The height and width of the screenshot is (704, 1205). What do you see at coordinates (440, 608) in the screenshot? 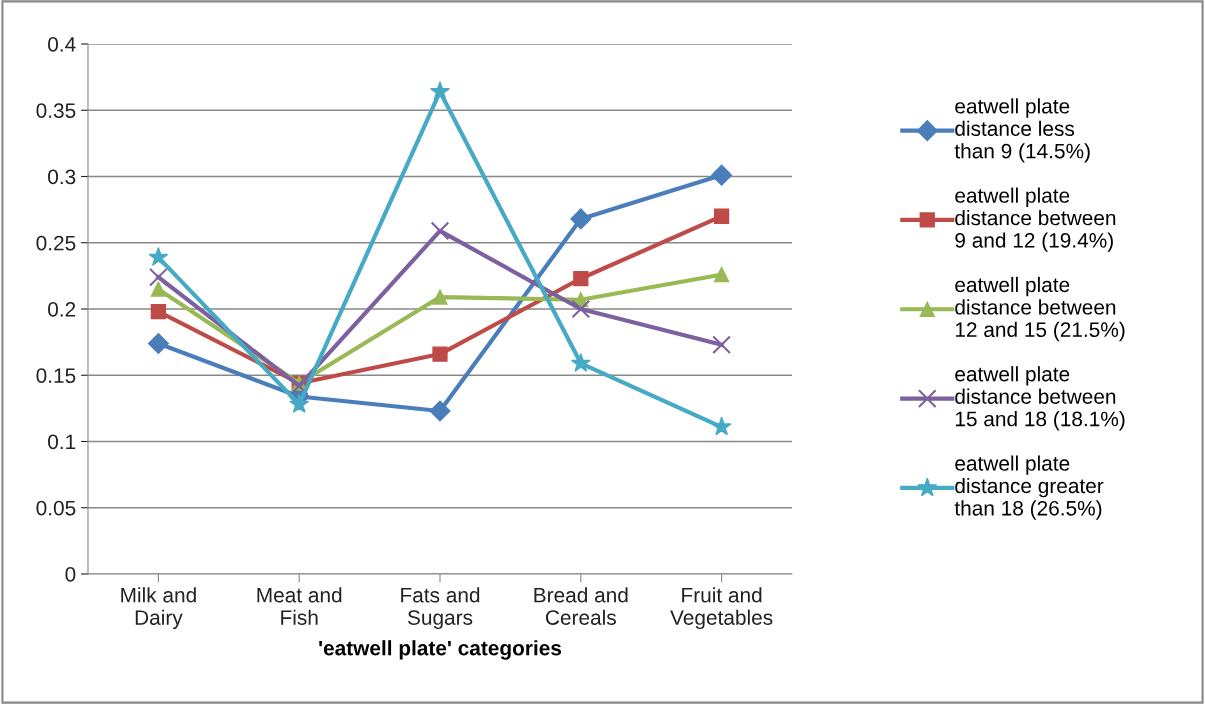
I see `x-tick-label: Fats and Sugars` at bounding box center [440, 608].